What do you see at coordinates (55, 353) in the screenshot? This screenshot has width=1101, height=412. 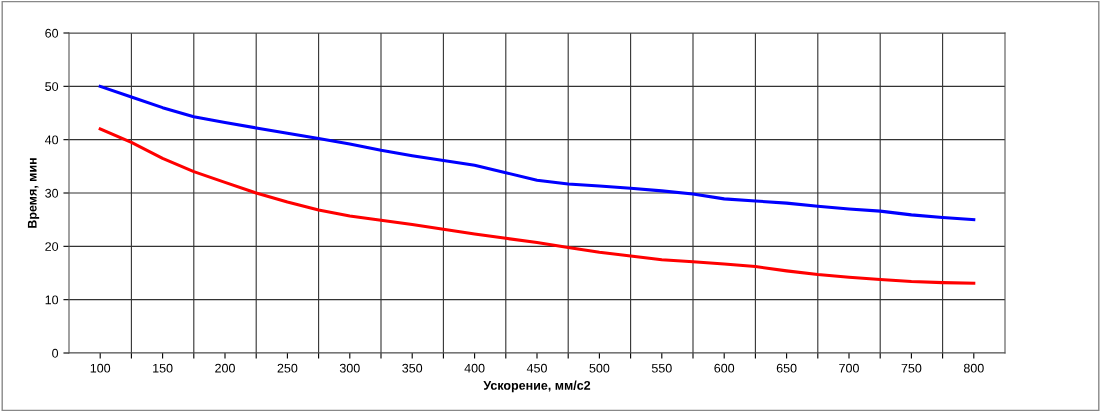 I see `y-tick-label: 0` at bounding box center [55, 353].